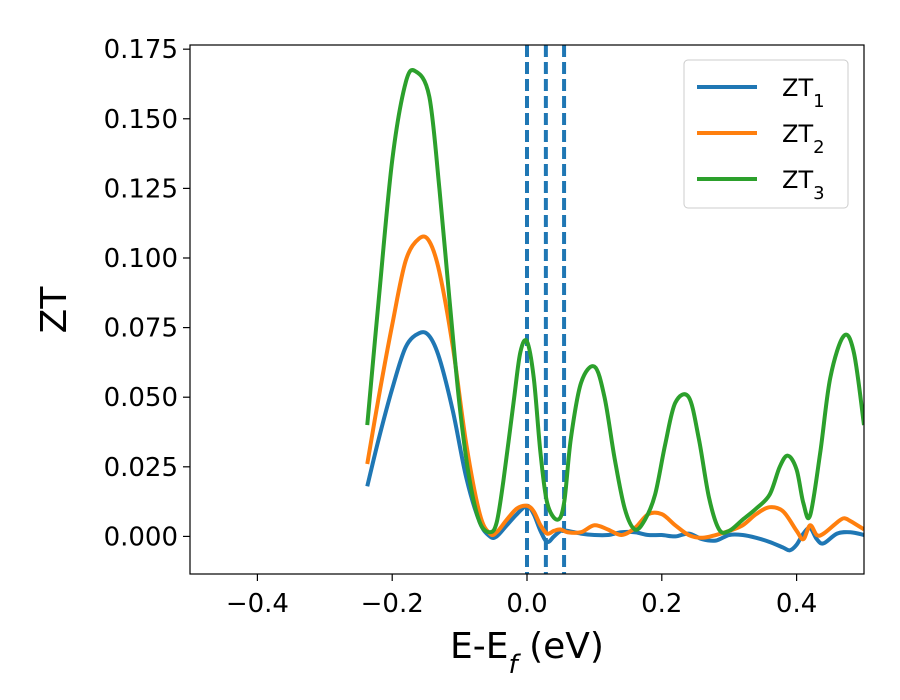 The width and height of the screenshot is (900, 700). Describe the element at coordinates (546, 309) in the screenshot. I see `fermi-lines` at that location.